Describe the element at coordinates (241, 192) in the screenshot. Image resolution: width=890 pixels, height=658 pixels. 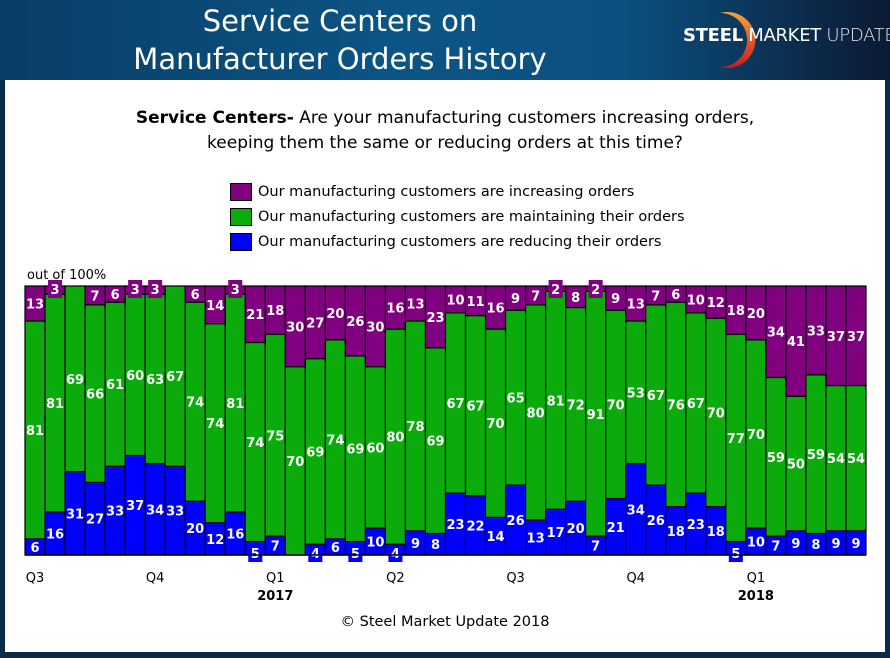
I see `legend-swatch` at that location.